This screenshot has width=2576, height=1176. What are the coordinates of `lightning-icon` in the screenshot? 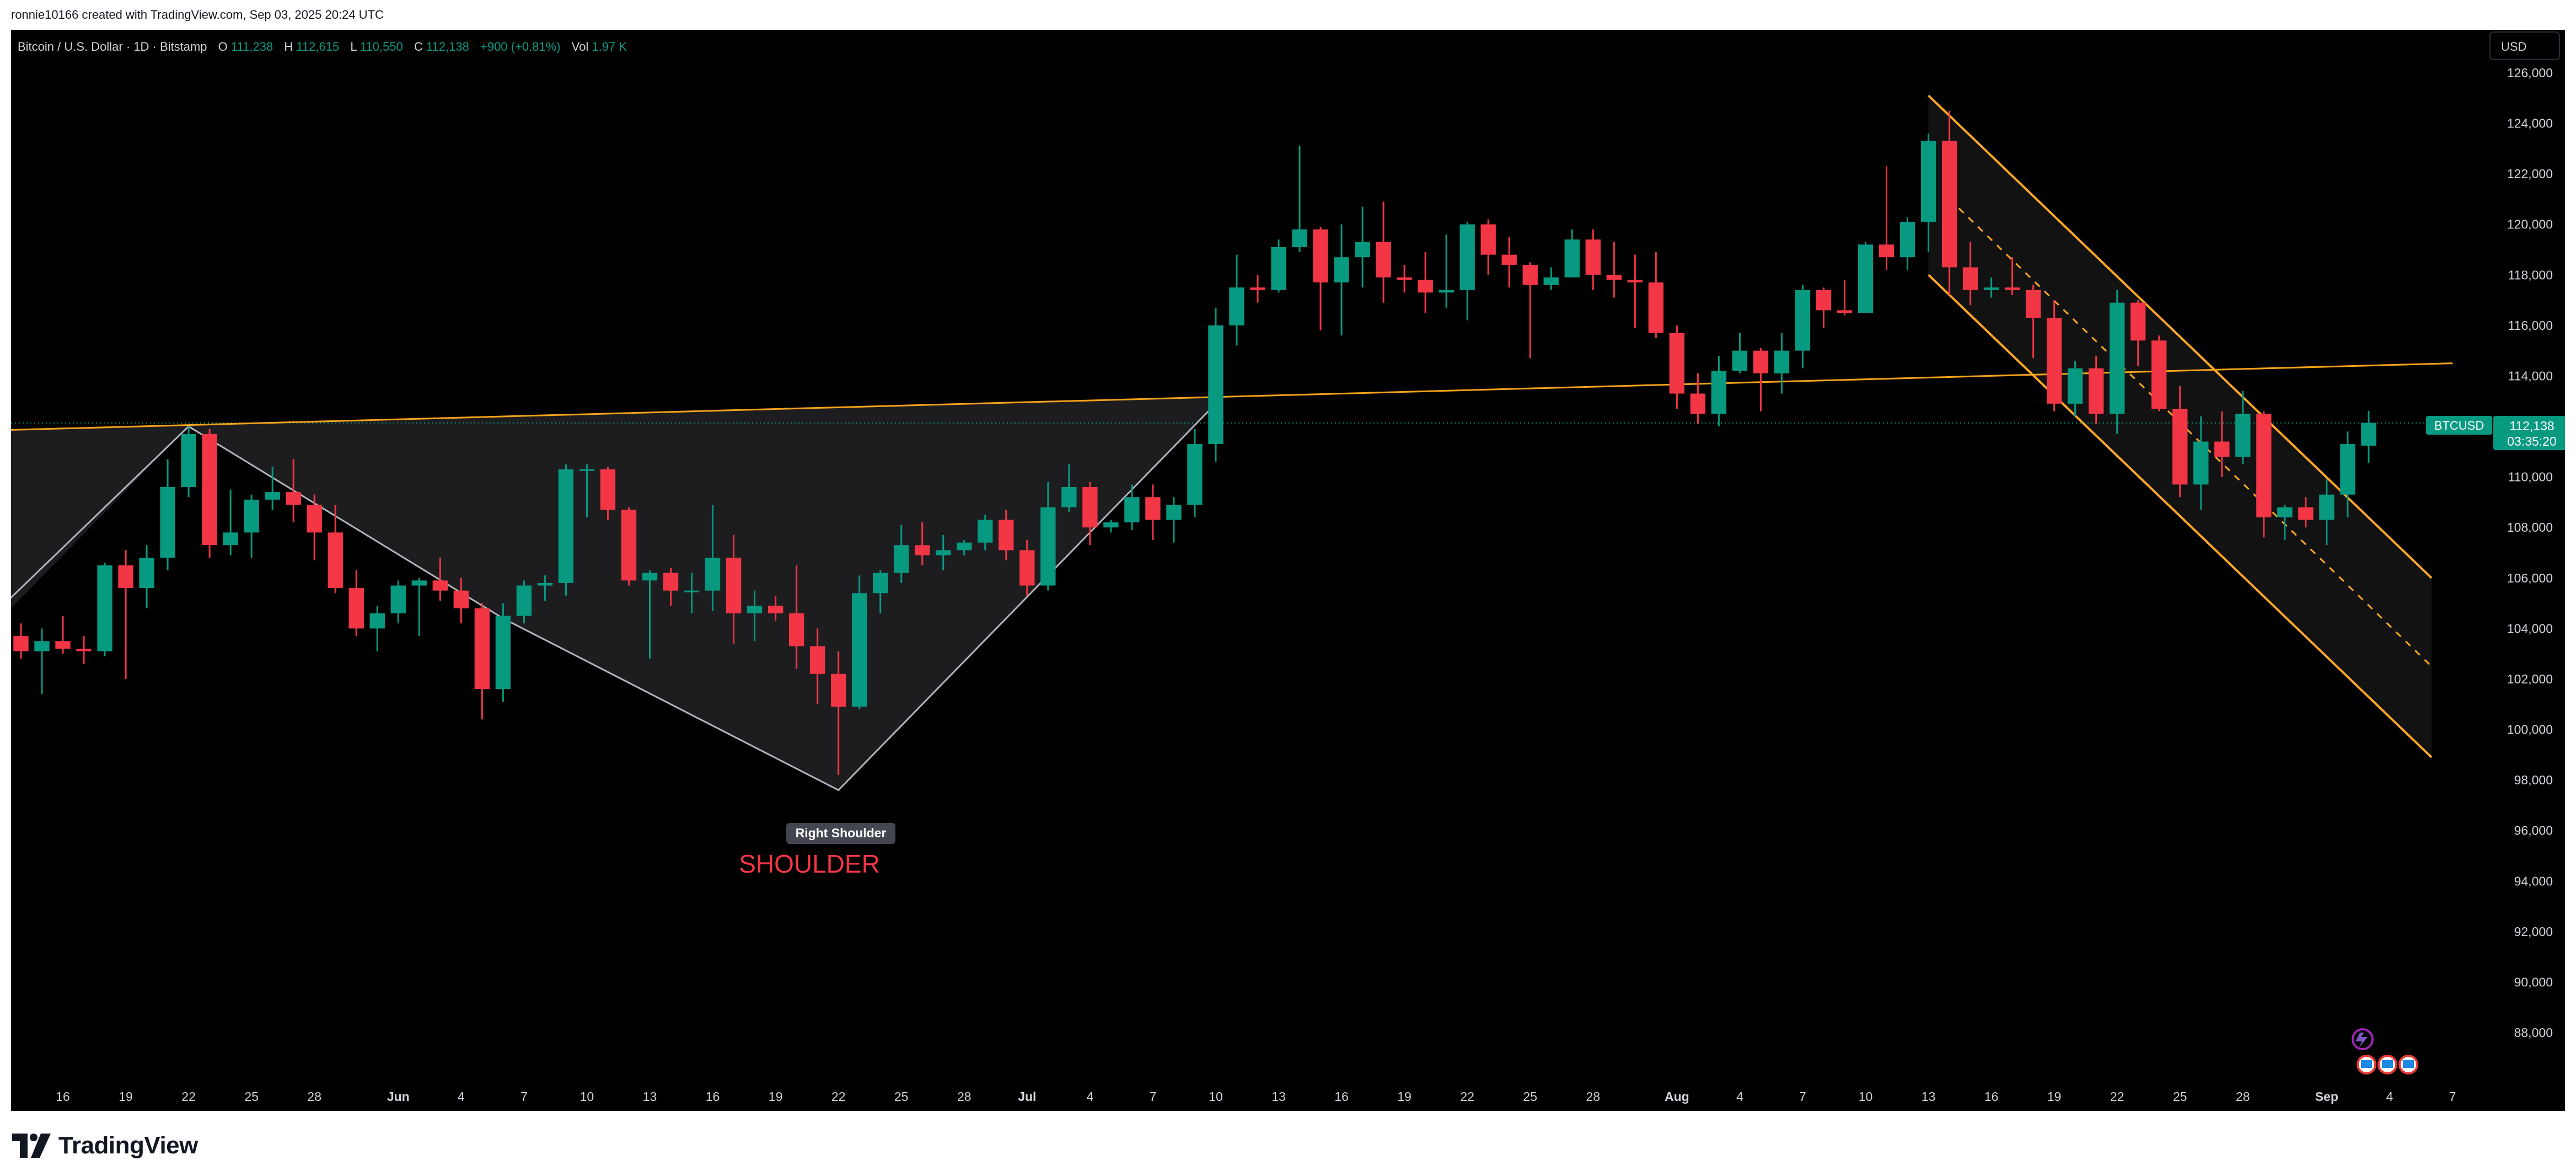 It's located at (2363, 1039).